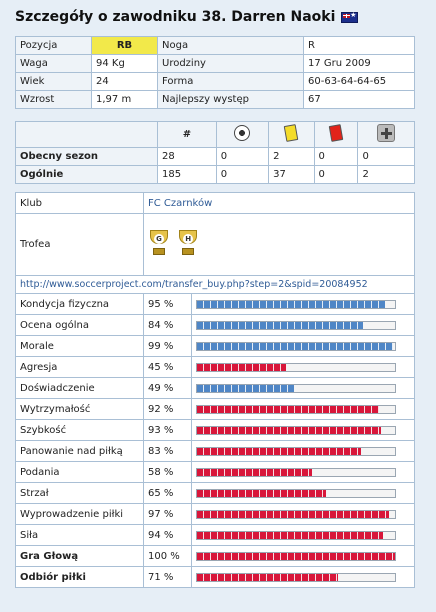  I want to click on page-title: Szczegóły o zawodniku 38. Darren Naoki, so click(225, 16).